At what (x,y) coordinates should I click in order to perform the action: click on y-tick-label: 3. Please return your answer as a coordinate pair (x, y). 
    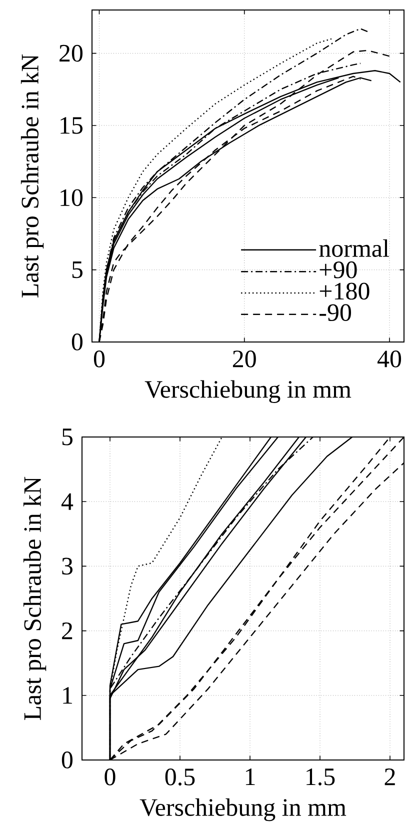
    Looking at the image, I should click on (67, 566).